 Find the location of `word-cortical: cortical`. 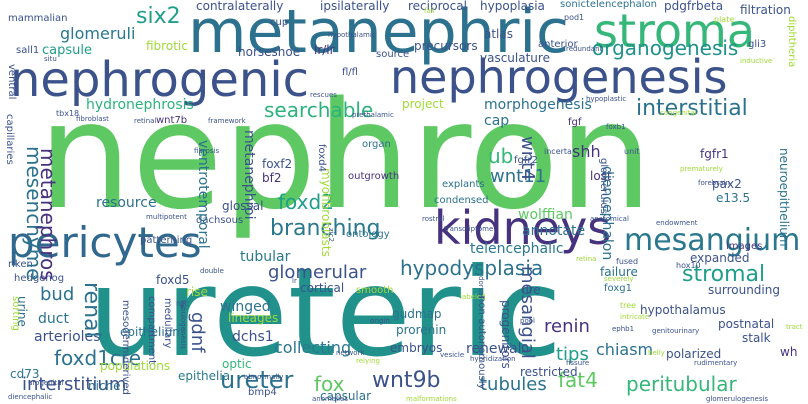

word-cortical: cortical is located at coordinates (322, 288).